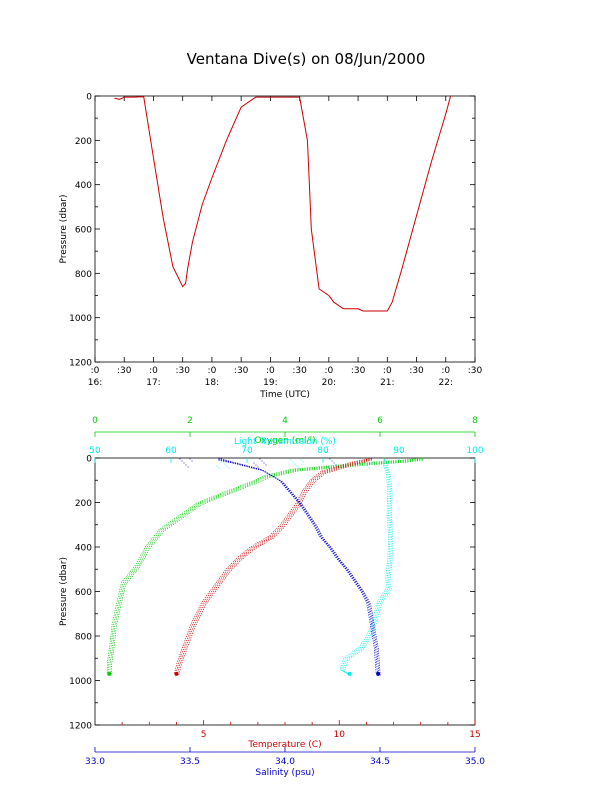 This screenshot has height=785, width=612. Describe the element at coordinates (80, 682) in the screenshot. I see `y-tick-label: 1000` at that location.